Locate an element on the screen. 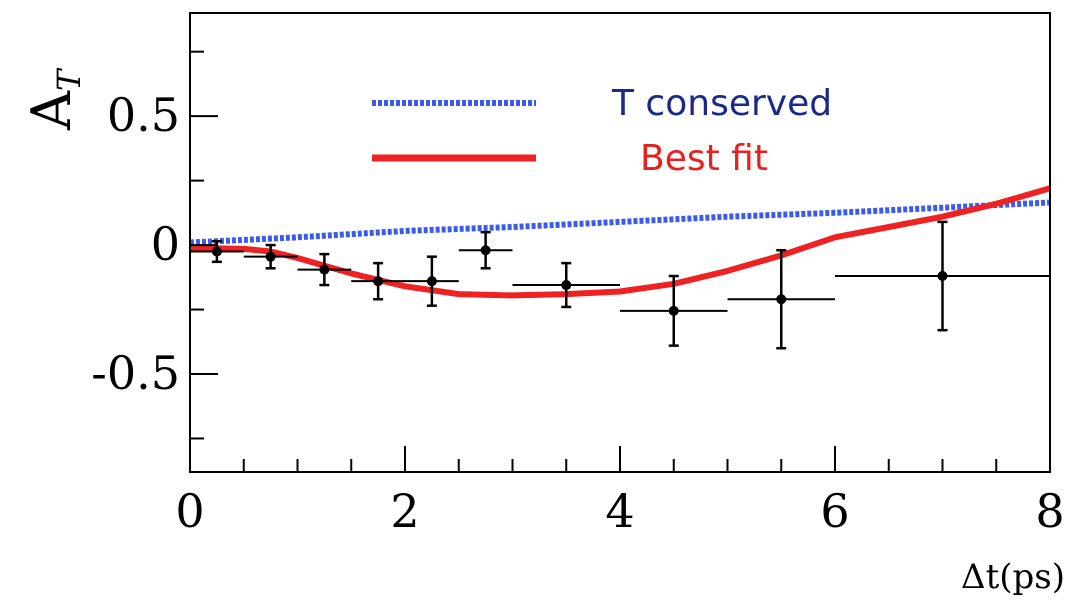 This screenshot has width=1085, height=602. y-tick-label: 0.5 is located at coordinates (143, 115).